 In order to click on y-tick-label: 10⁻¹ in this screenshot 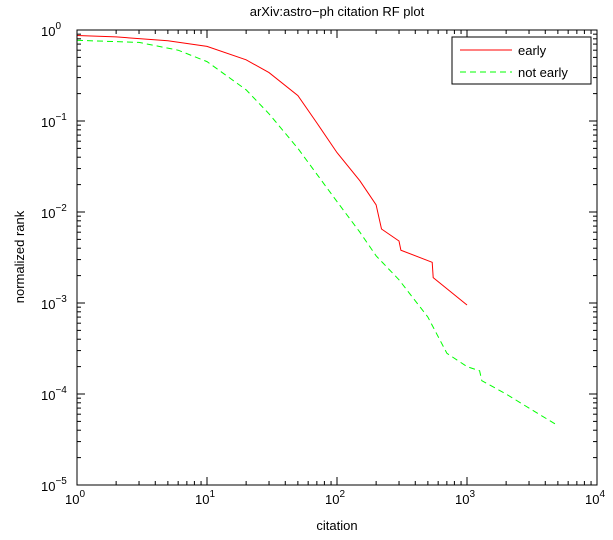, I will do `click(54, 121)`.